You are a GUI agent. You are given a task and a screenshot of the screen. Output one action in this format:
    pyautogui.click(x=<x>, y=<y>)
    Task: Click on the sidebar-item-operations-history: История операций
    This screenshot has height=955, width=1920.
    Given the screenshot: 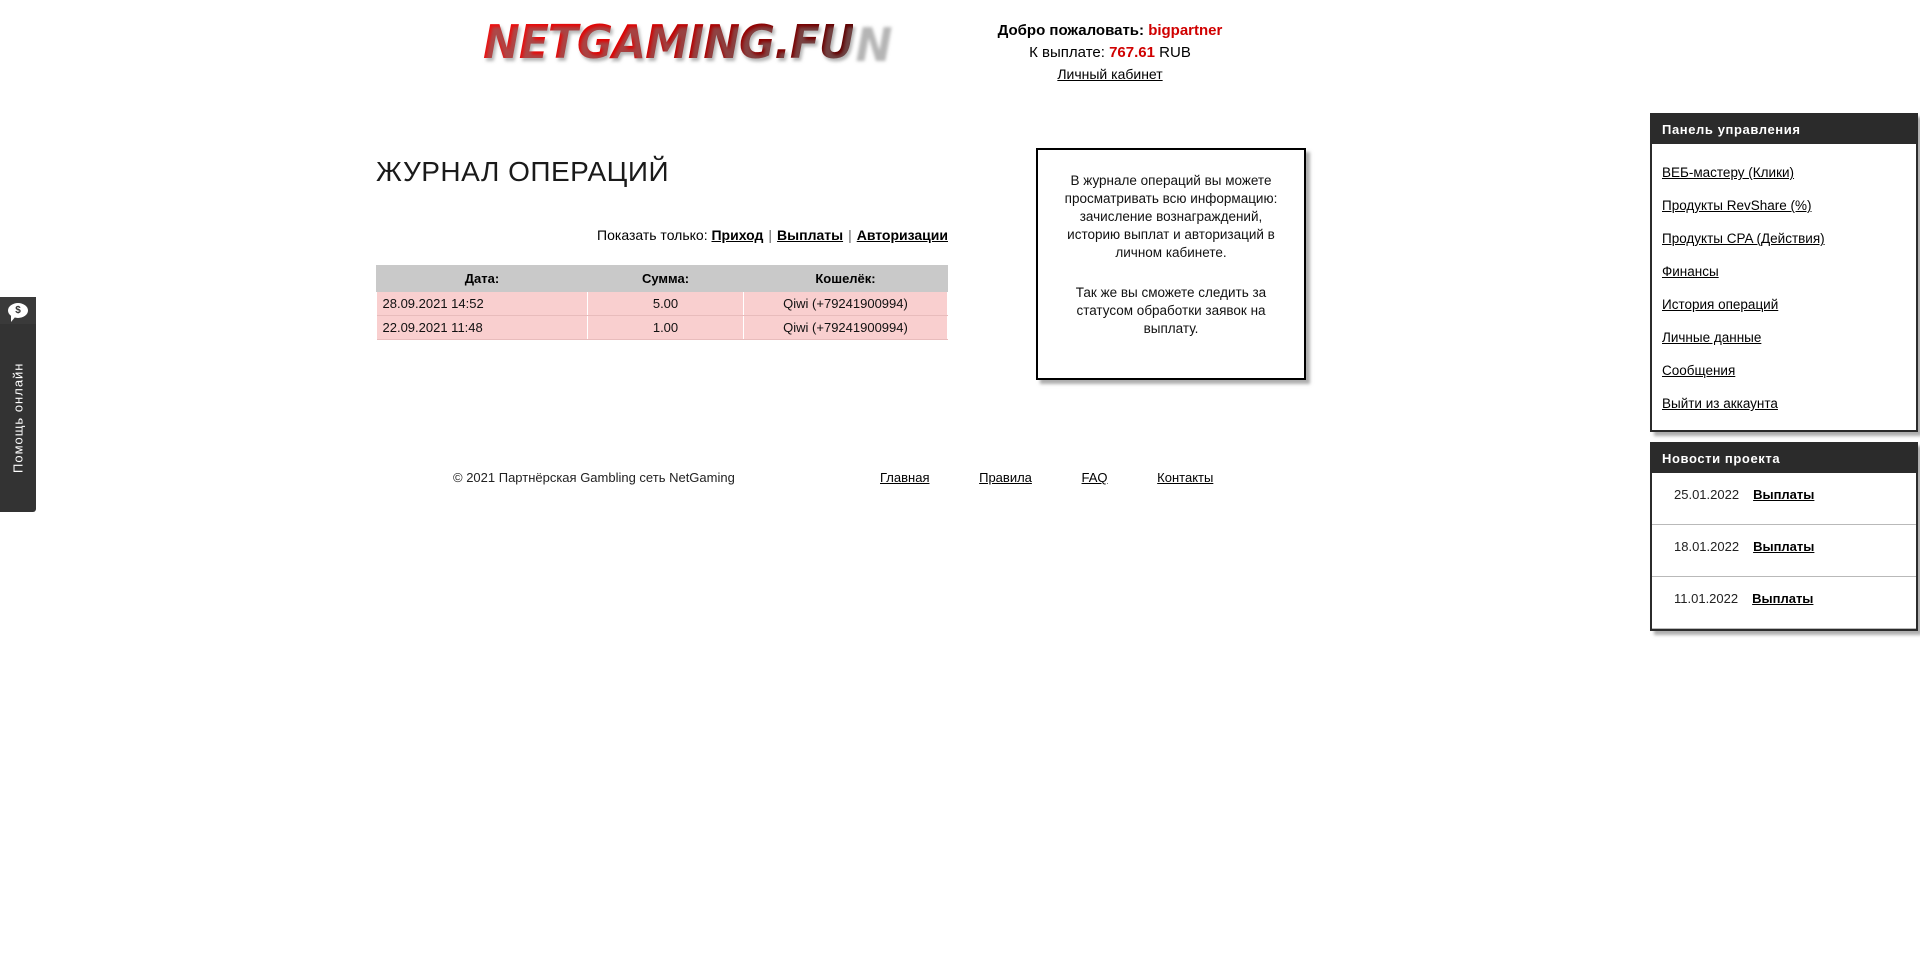 What is the action you would take?
    pyautogui.click(x=1720, y=304)
    